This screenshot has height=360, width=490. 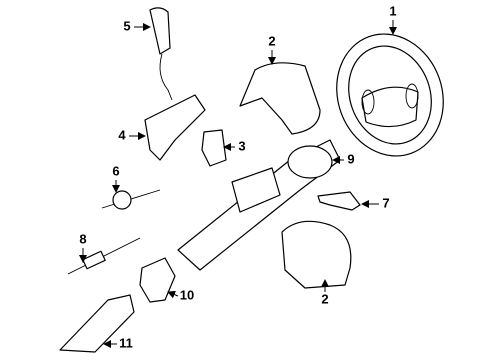 I want to click on callout-label: 5, so click(x=126, y=25).